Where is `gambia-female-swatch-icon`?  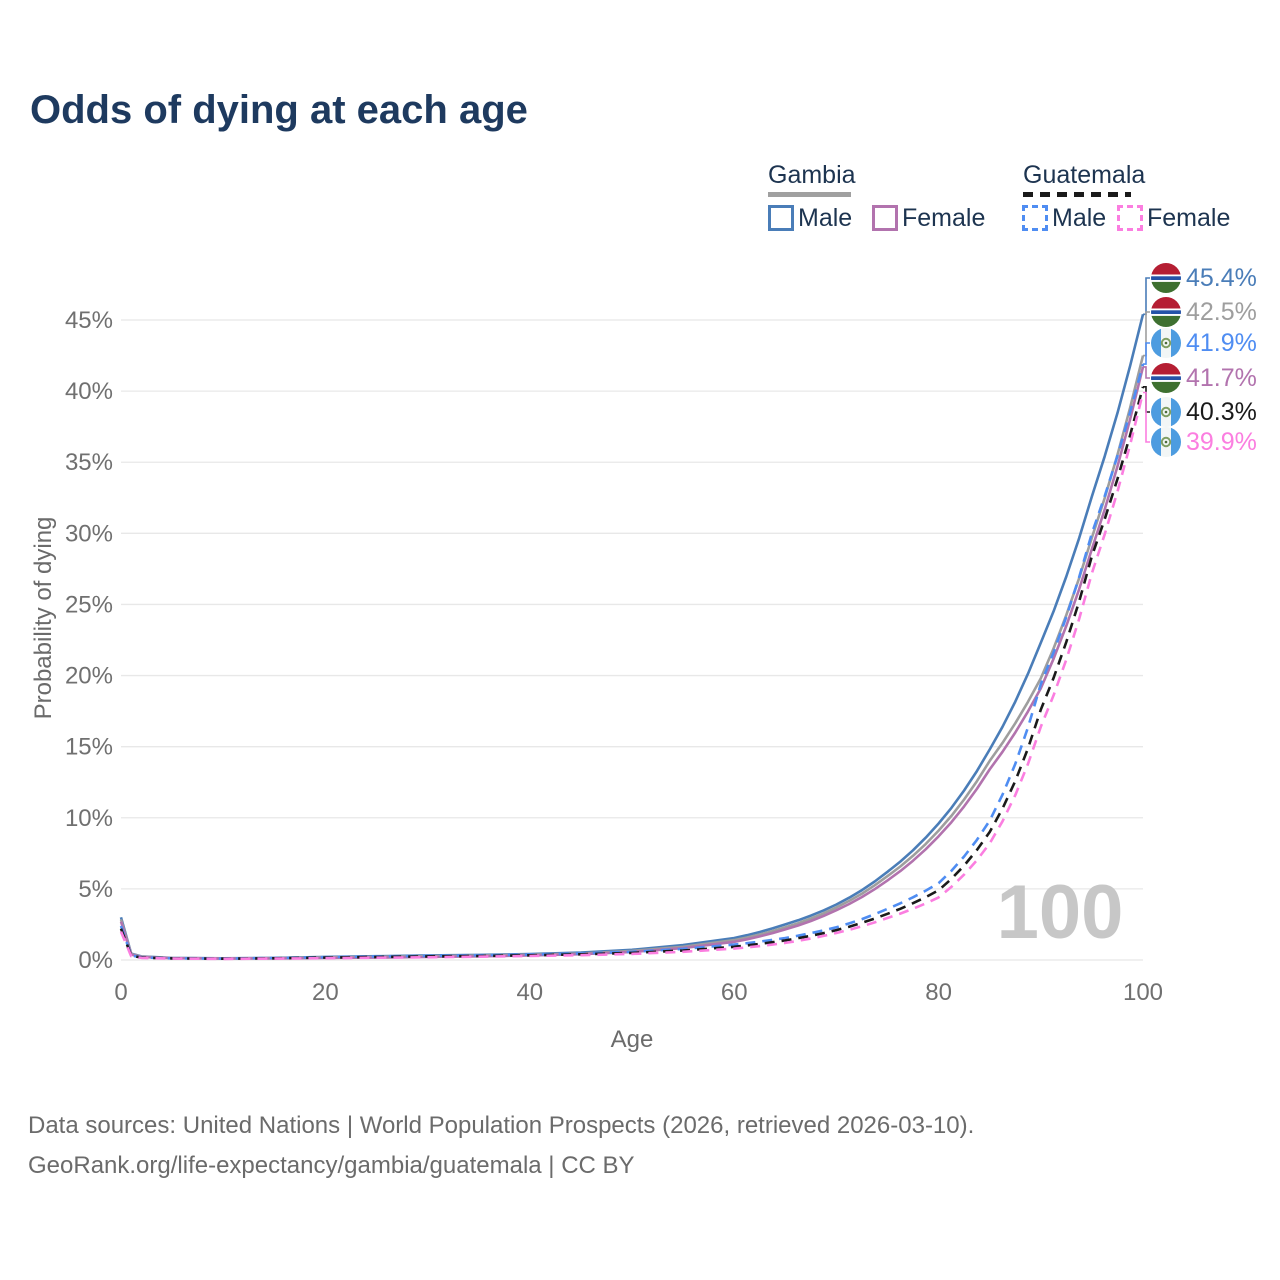 gambia-female-swatch-icon is located at coordinates (885, 218).